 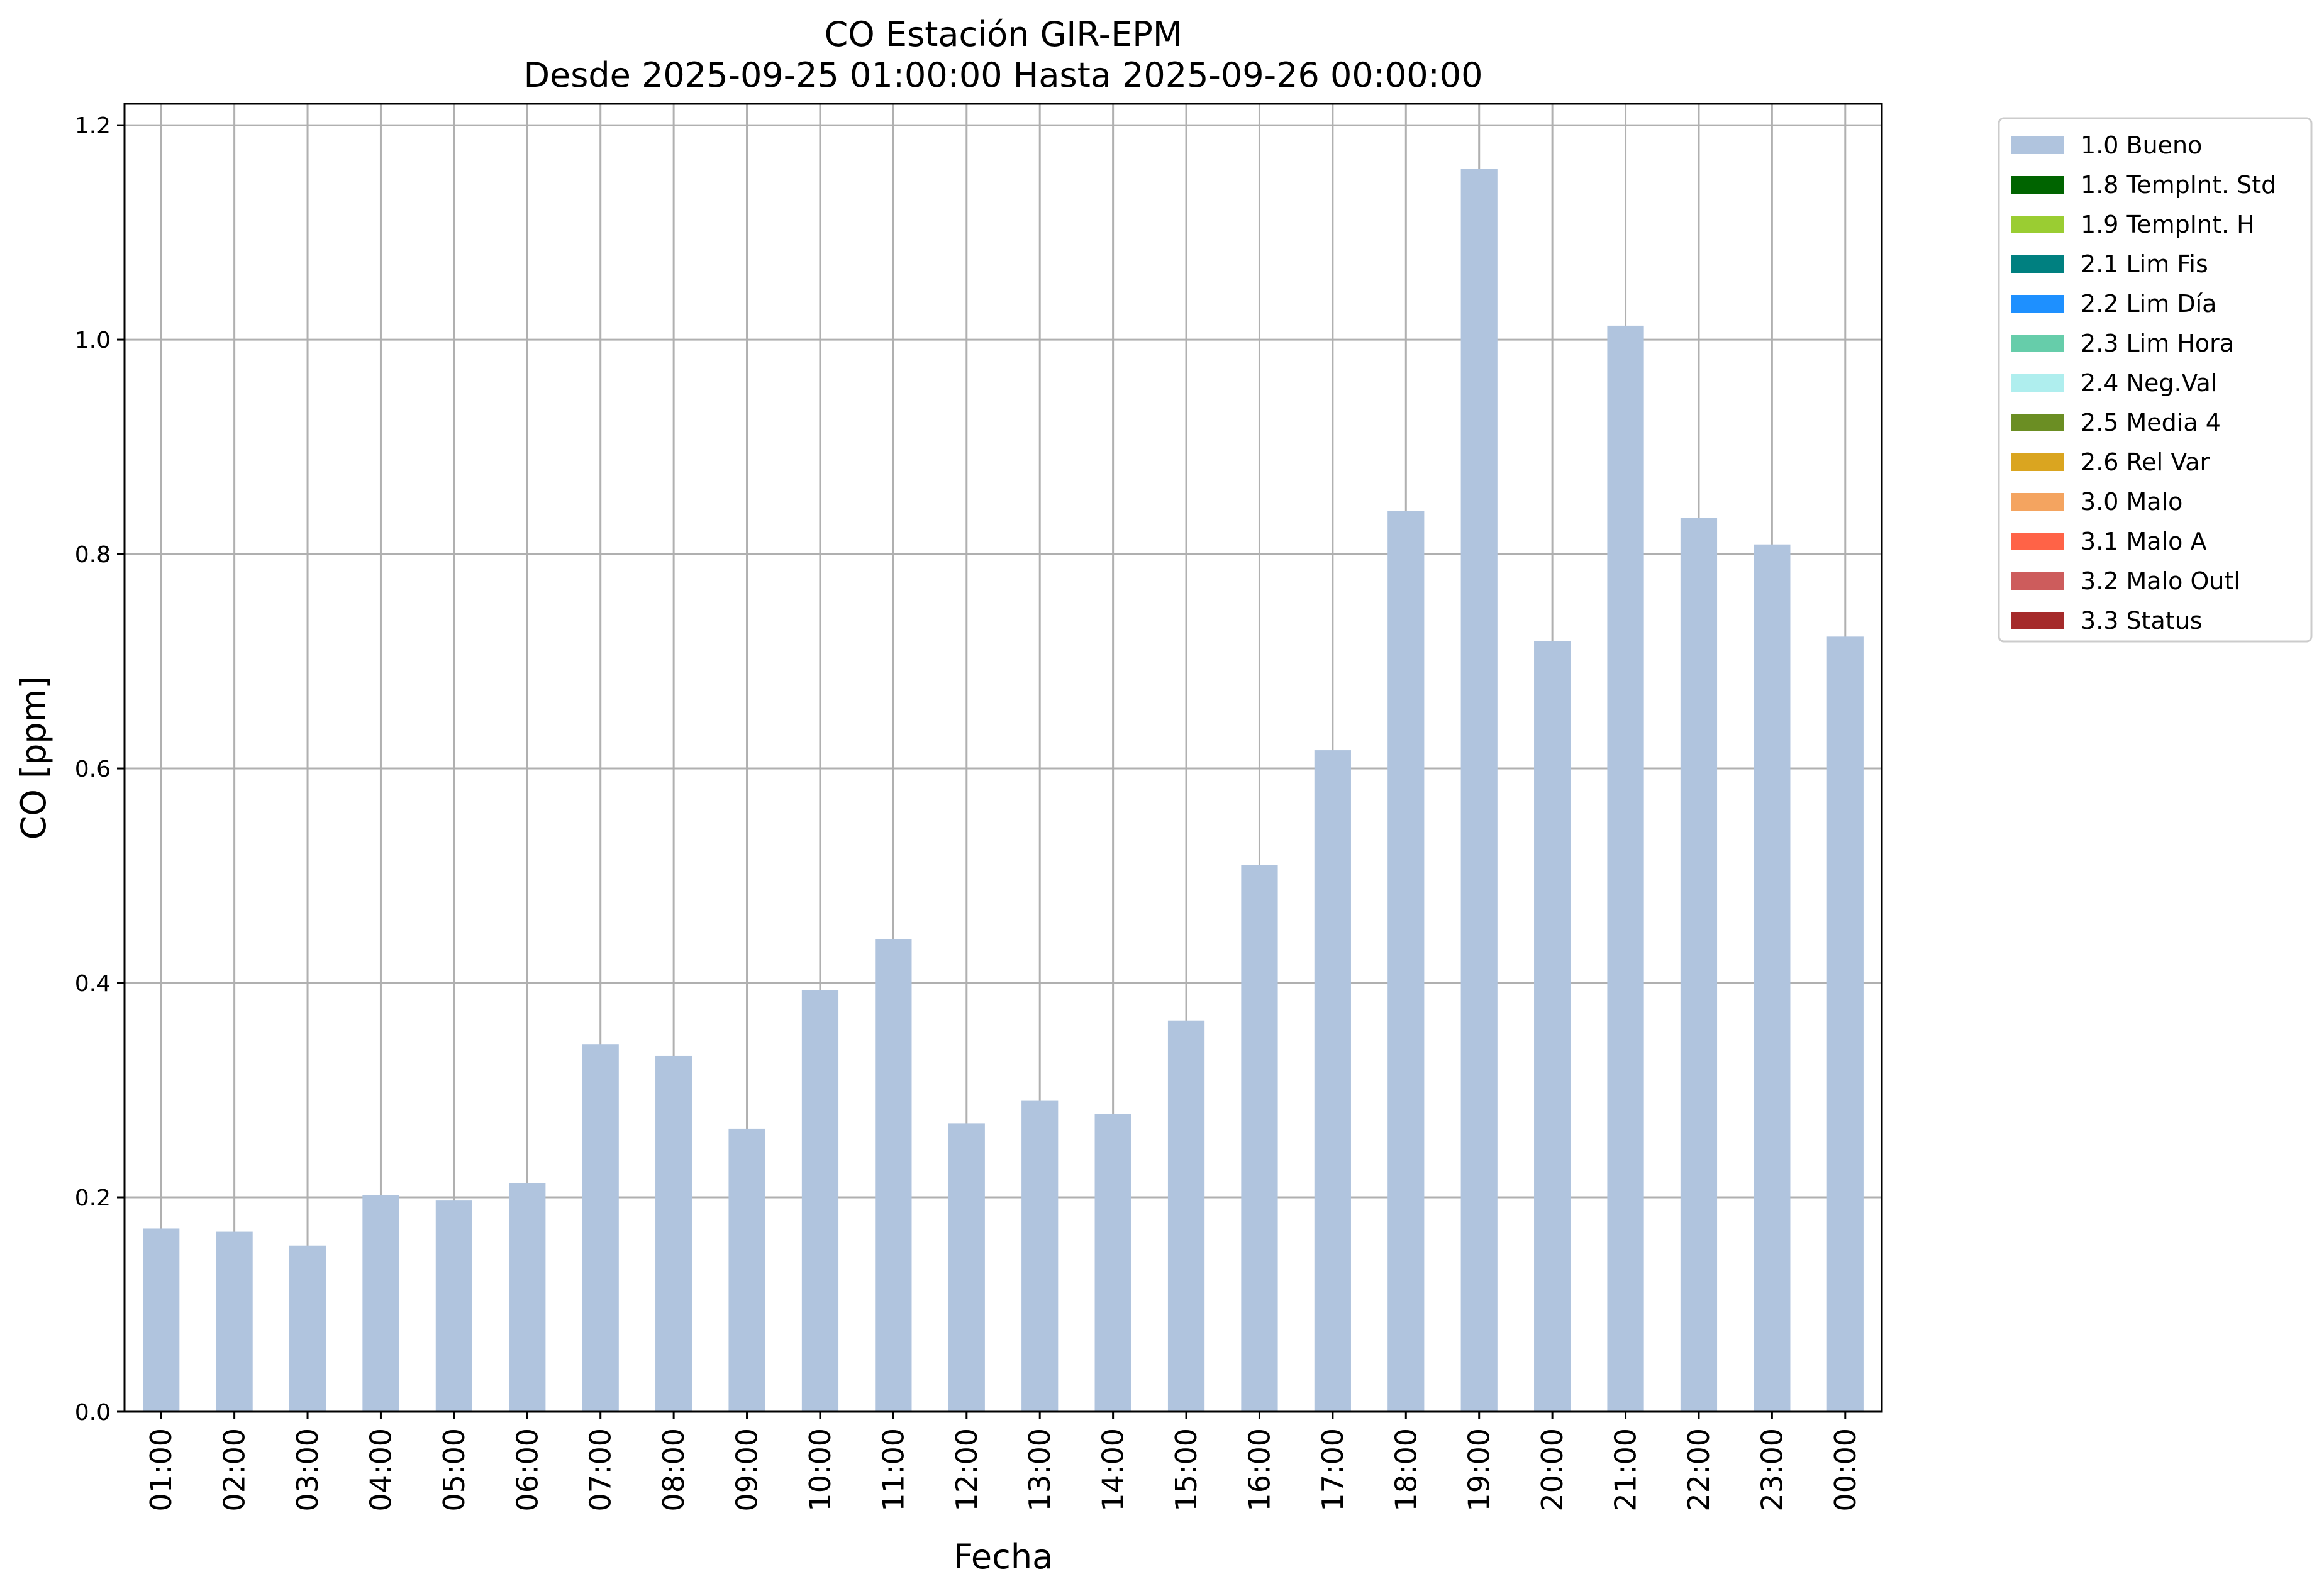 What do you see at coordinates (93, 1413) in the screenshot?
I see `y-tick-label: 0.0` at bounding box center [93, 1413].